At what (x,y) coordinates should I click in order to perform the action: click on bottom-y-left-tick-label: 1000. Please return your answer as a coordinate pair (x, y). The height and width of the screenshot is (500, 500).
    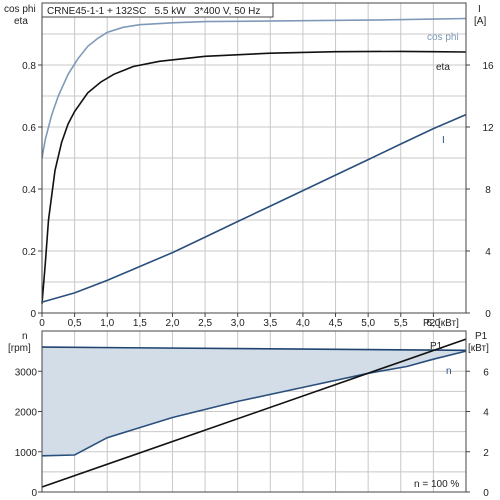
    Looking at the image, I should click on (26, 453).